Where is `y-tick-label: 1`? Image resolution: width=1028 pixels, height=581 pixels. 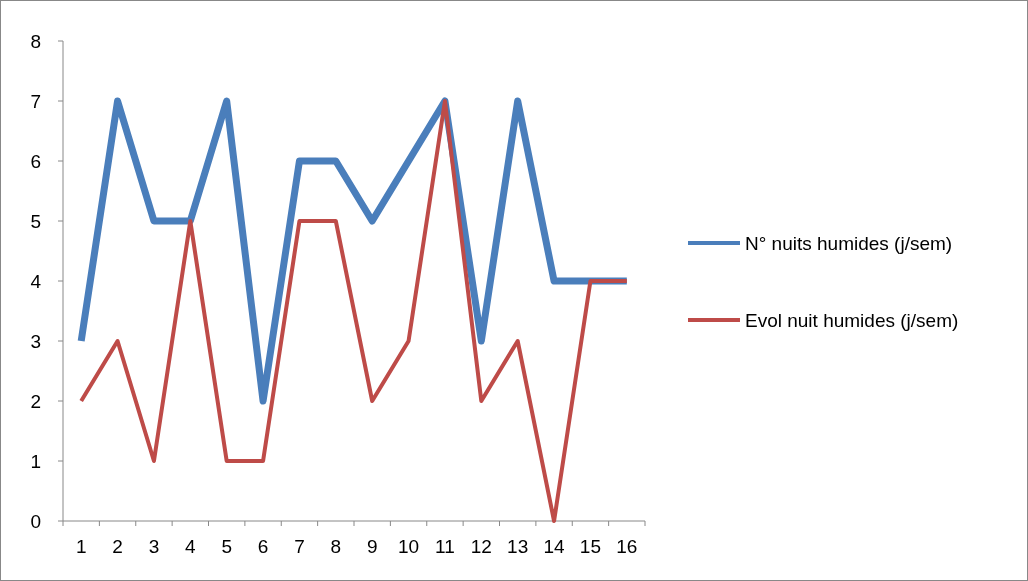
y-tick-label: 1 is located at coordinates (35, 461).